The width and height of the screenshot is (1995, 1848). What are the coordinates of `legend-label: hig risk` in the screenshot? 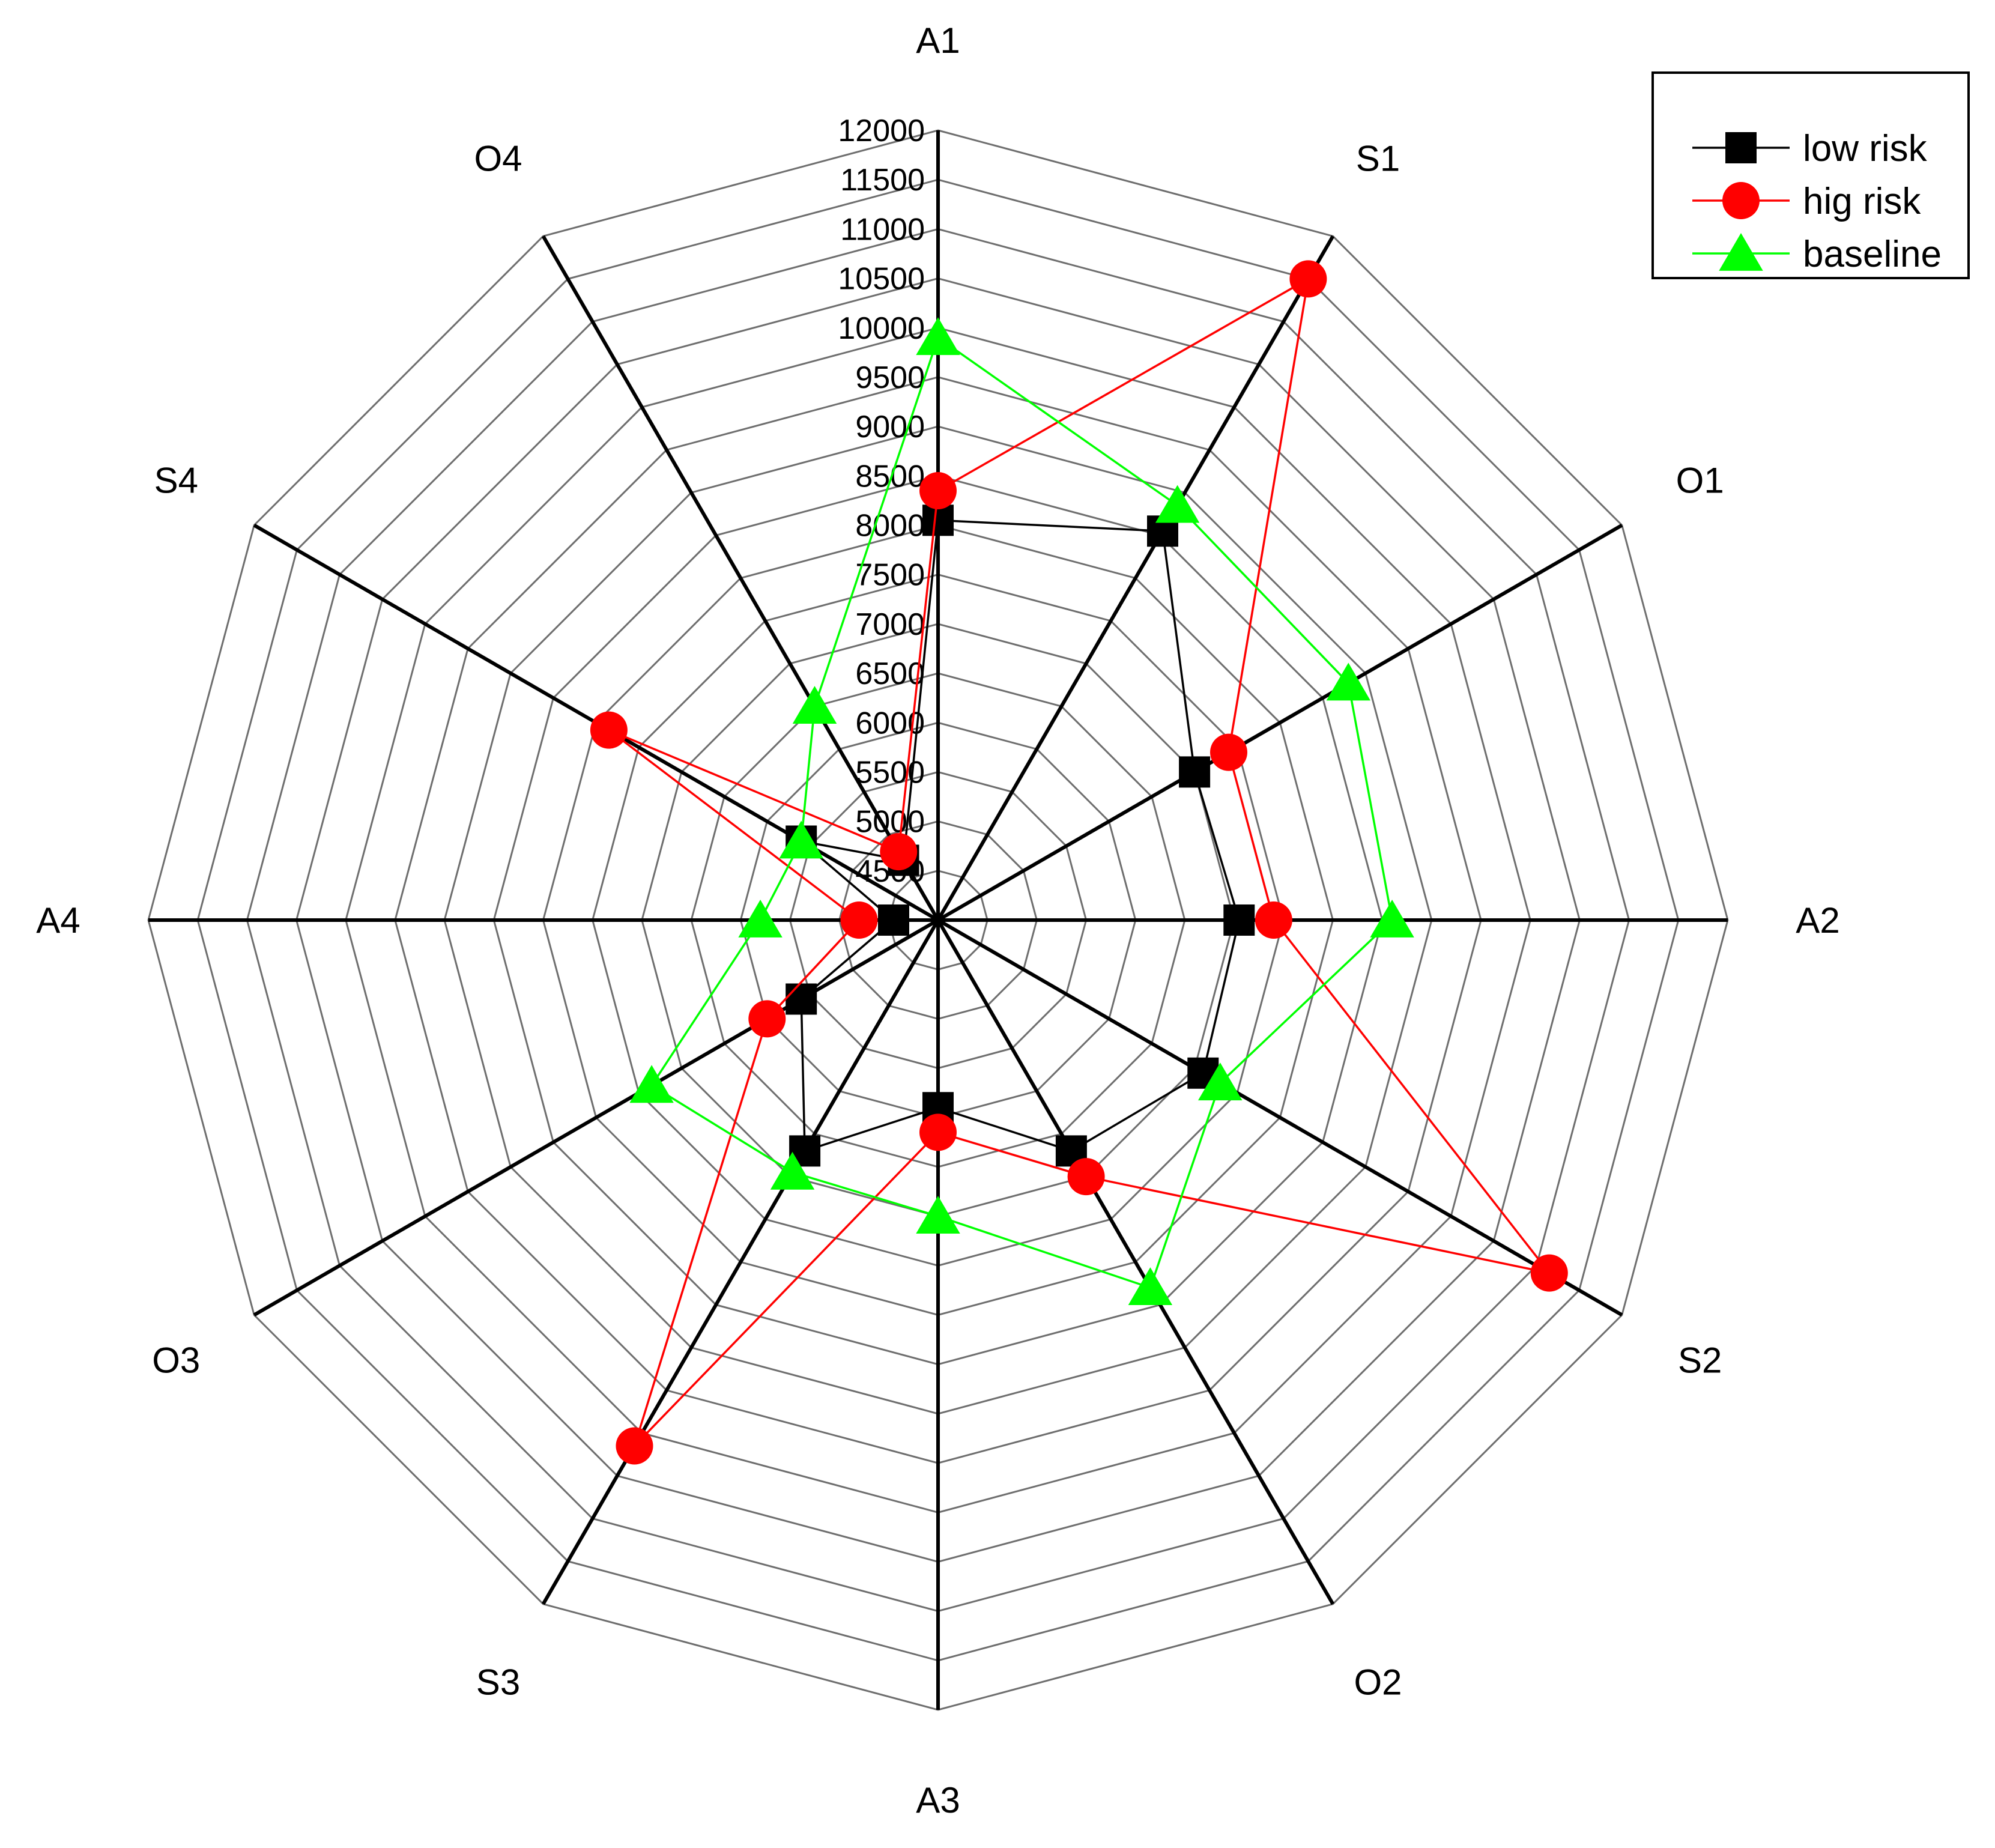 It's located at (1862, 201).